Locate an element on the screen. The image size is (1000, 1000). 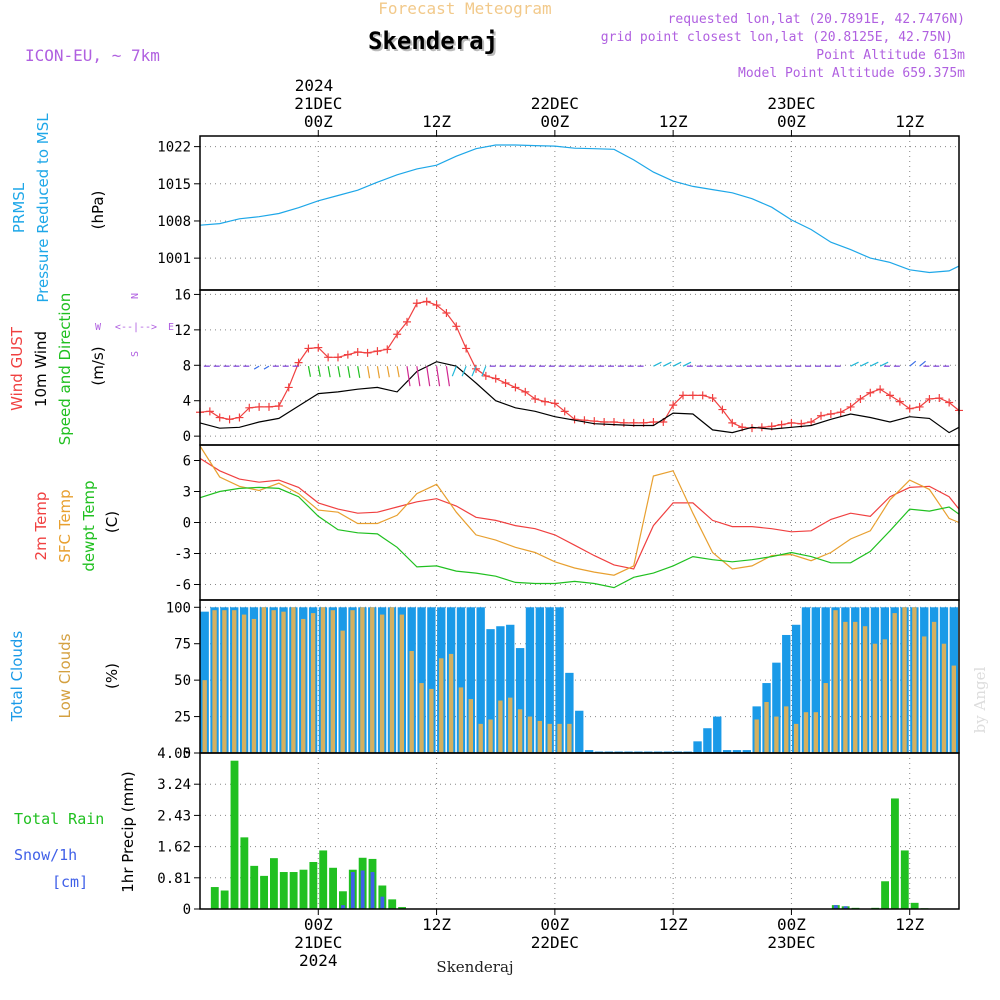
sfctemp-line is located at coordinates (579, 510).